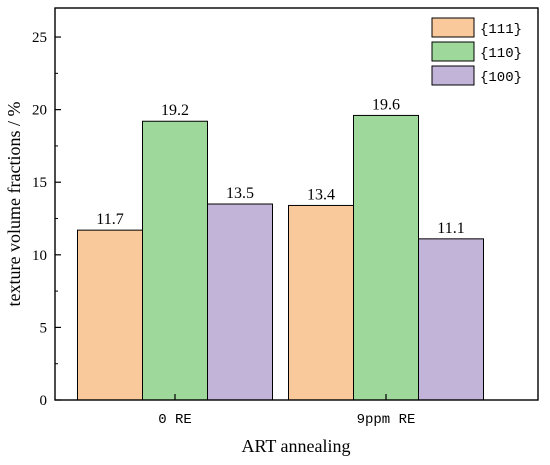 The height and width of the screenshot is (465, 550). Describe the element at coordinates (476, 51) in the screenshot. I see `legend: {111} {110} {100}` at that location.